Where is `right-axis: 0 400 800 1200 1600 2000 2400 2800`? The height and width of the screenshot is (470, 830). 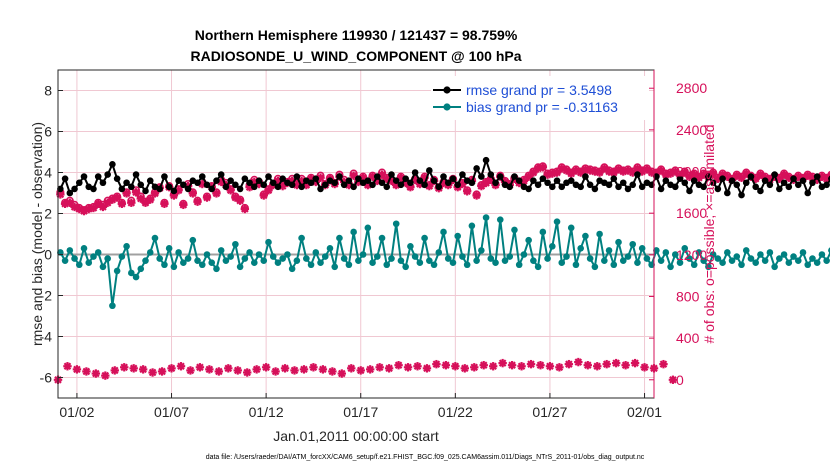
right-axis: 0 400 800 1200 1600 2000 2400 2800 is located at coordinates (678, 234).